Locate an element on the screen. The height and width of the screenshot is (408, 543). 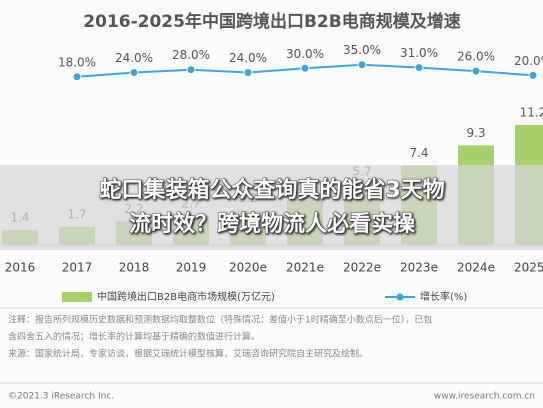
website: www.iresearch.com.cn is located at coordinates (484, 397).